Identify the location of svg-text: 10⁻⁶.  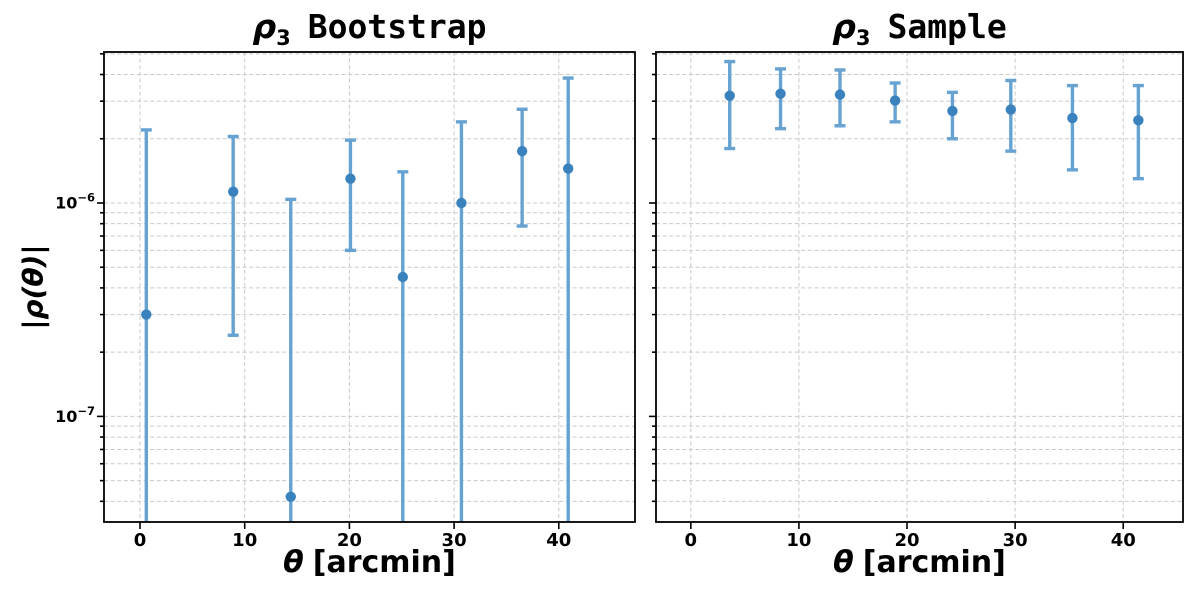
(75, 201).